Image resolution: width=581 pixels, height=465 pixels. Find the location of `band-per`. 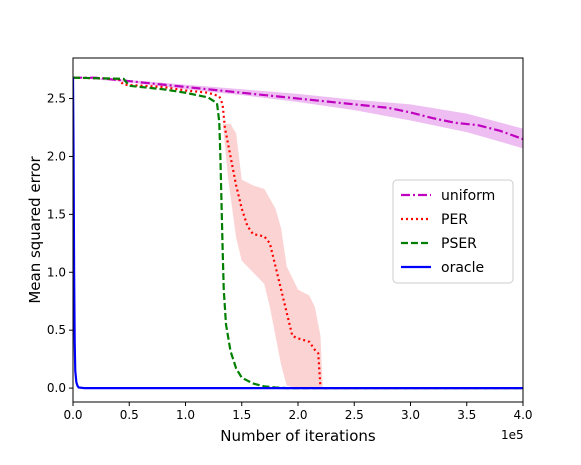

band-per is located at coordinates (271, 242).